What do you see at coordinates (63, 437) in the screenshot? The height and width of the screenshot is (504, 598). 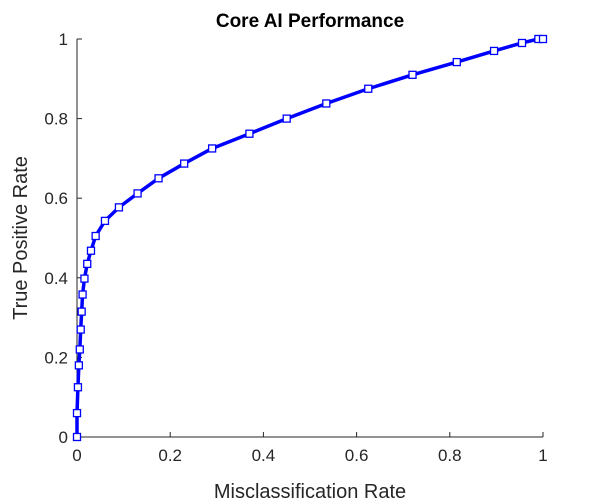 I see `y-tick-label: 0` at bounding box center [63, 437].